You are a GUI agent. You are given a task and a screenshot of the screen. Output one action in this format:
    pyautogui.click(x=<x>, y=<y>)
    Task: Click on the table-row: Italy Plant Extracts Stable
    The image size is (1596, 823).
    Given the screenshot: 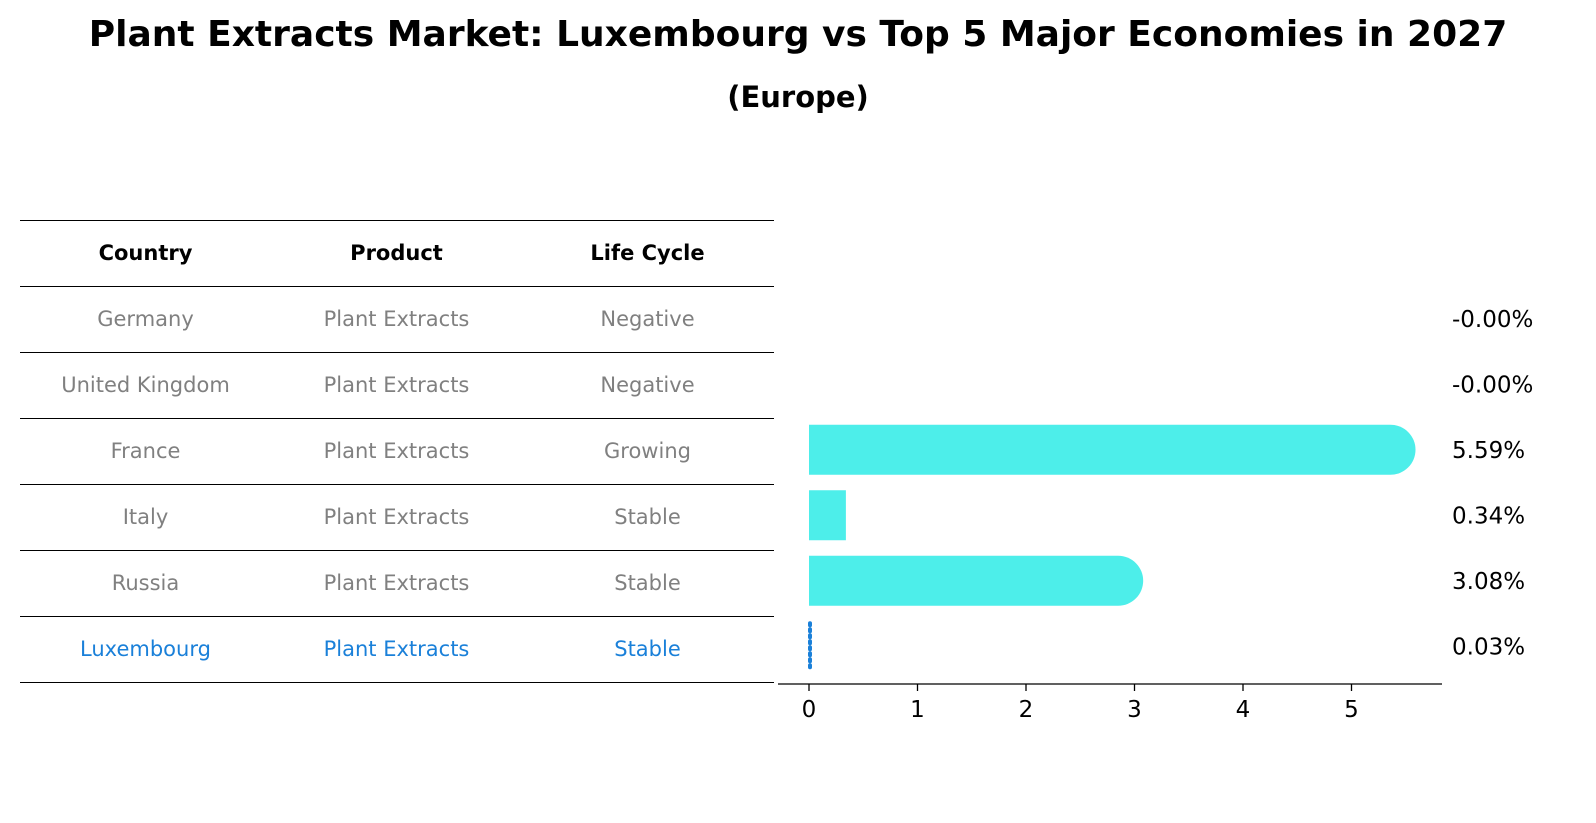 What is the action you would take?
    pyautogui.click(x=397, y=517)
    